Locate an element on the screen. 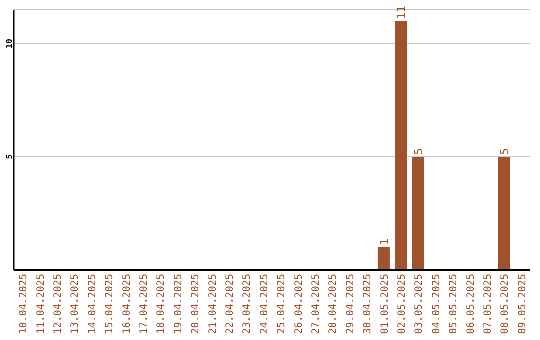 The image size is (540, 340). x-tick-label: 22.04.2025 is located at coordinates (230, 304).